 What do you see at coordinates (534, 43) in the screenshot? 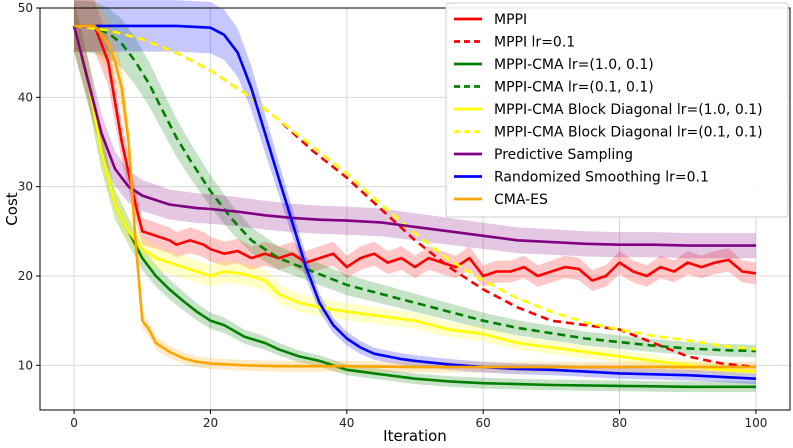
I see `legend-label-mppi-lr-0-1: MPPI lr=0.1` at bounding box center [534, 43].